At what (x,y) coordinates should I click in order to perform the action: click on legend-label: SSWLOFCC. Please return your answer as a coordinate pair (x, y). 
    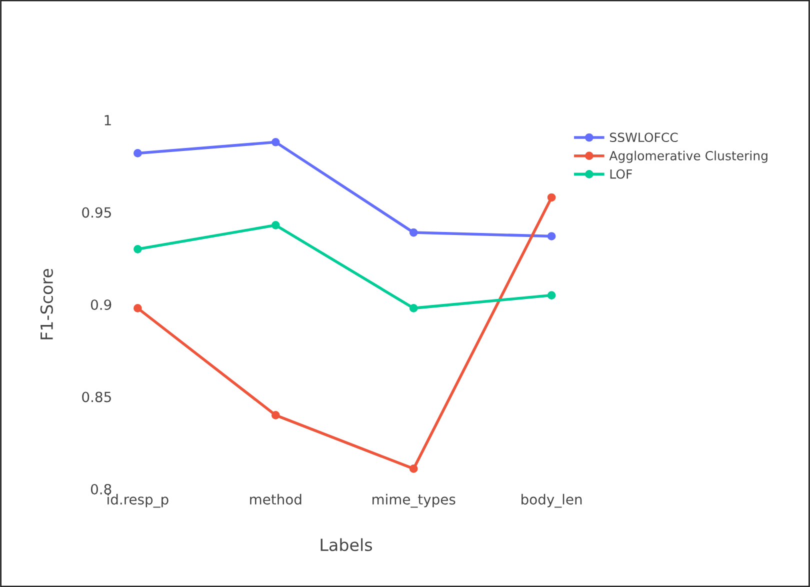
    Looking at the image, I should click on (644, 137).